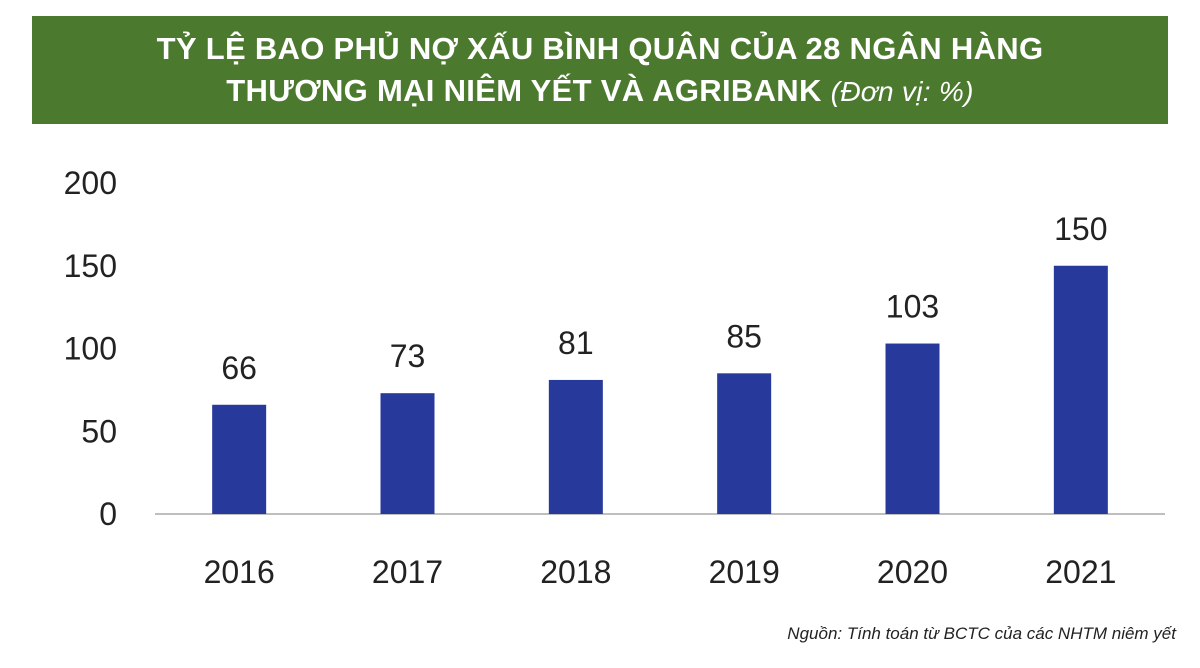 Image resolution: width=1200 pixels, height=668 pixels. I want to click on x-tick-label: 2018, so click(575, 572).